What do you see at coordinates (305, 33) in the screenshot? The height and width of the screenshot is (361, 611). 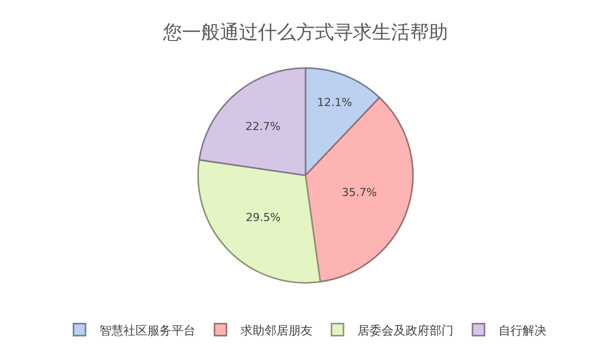 I see `chart-title: 您一般通过什么方式寻求生活帮助` at bounding box center [305, 33].